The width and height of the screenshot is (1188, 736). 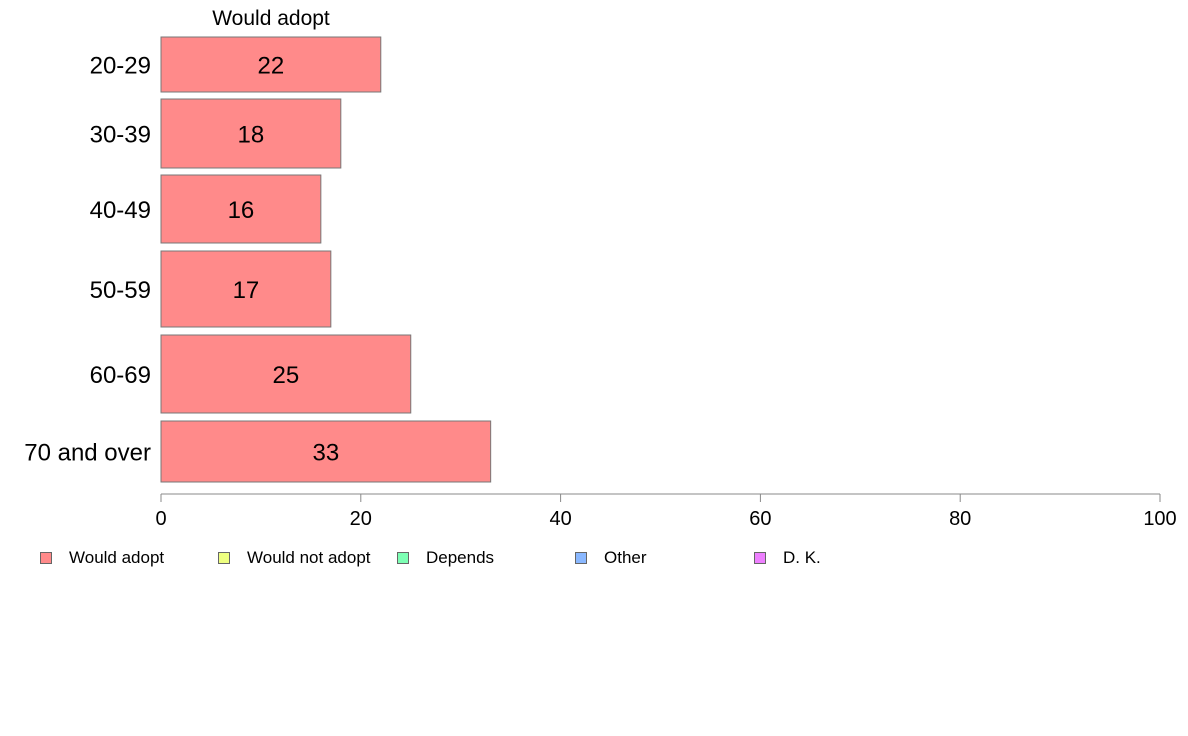 I want to click on bar-value-label: 17, so click(x=246, y=290).